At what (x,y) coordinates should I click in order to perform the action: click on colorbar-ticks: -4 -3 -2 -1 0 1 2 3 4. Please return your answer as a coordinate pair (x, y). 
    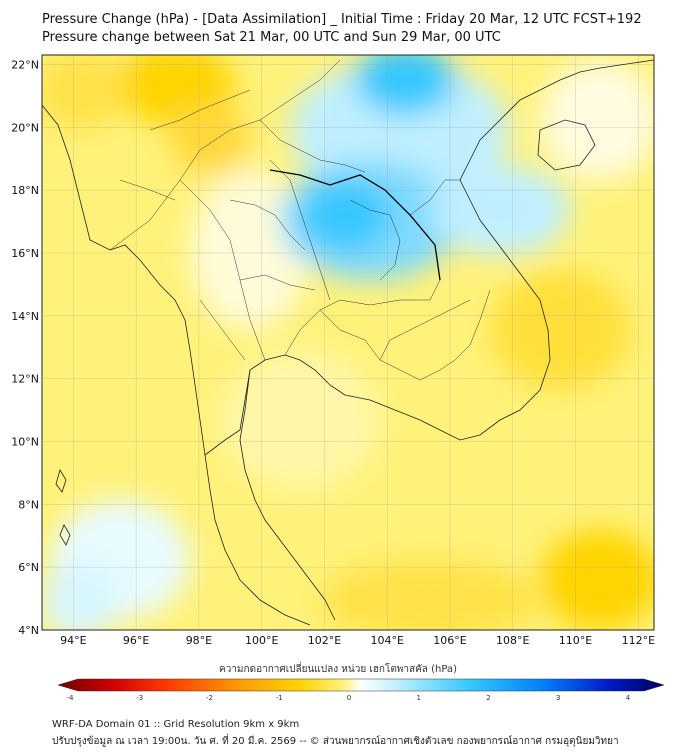
    Looking at the image, I should click on (349, 698).